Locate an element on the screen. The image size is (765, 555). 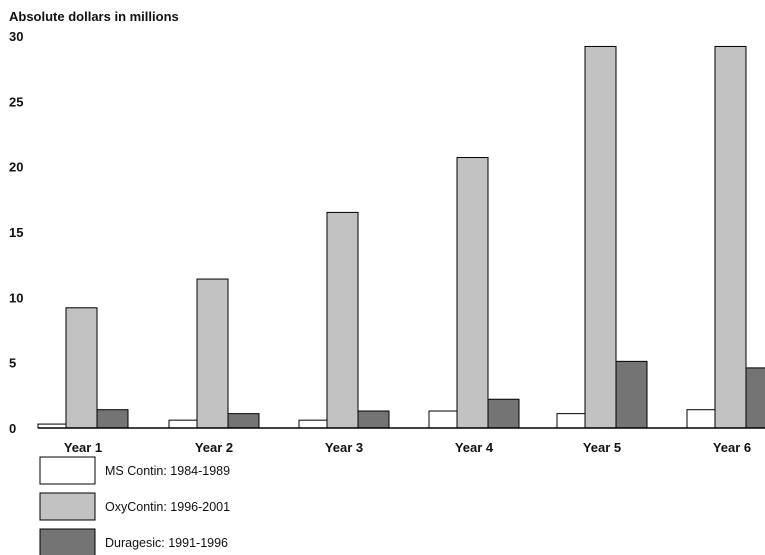
y-tick-label: 30 is located at coordinates (16, 36).